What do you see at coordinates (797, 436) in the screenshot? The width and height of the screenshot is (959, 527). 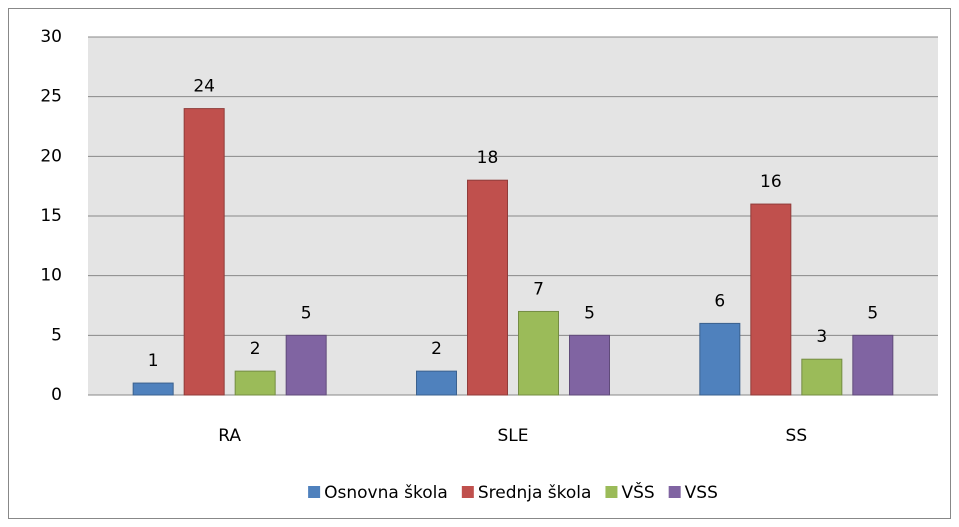 I see `x-tick-label: SS` at bounding box center [797, 436].